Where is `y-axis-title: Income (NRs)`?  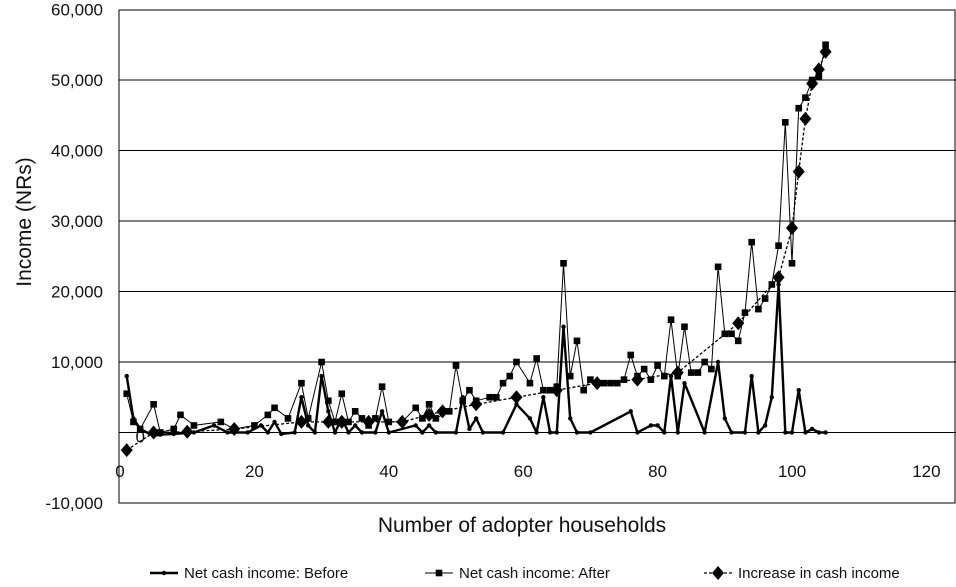 y-axis-title: Income (NRs) is located at coordinates (24, 222).